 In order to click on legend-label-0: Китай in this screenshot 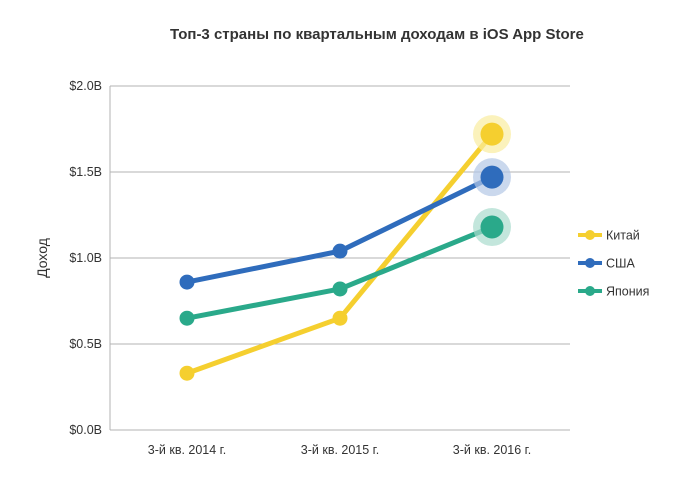, I will do `click(623, 236)`.